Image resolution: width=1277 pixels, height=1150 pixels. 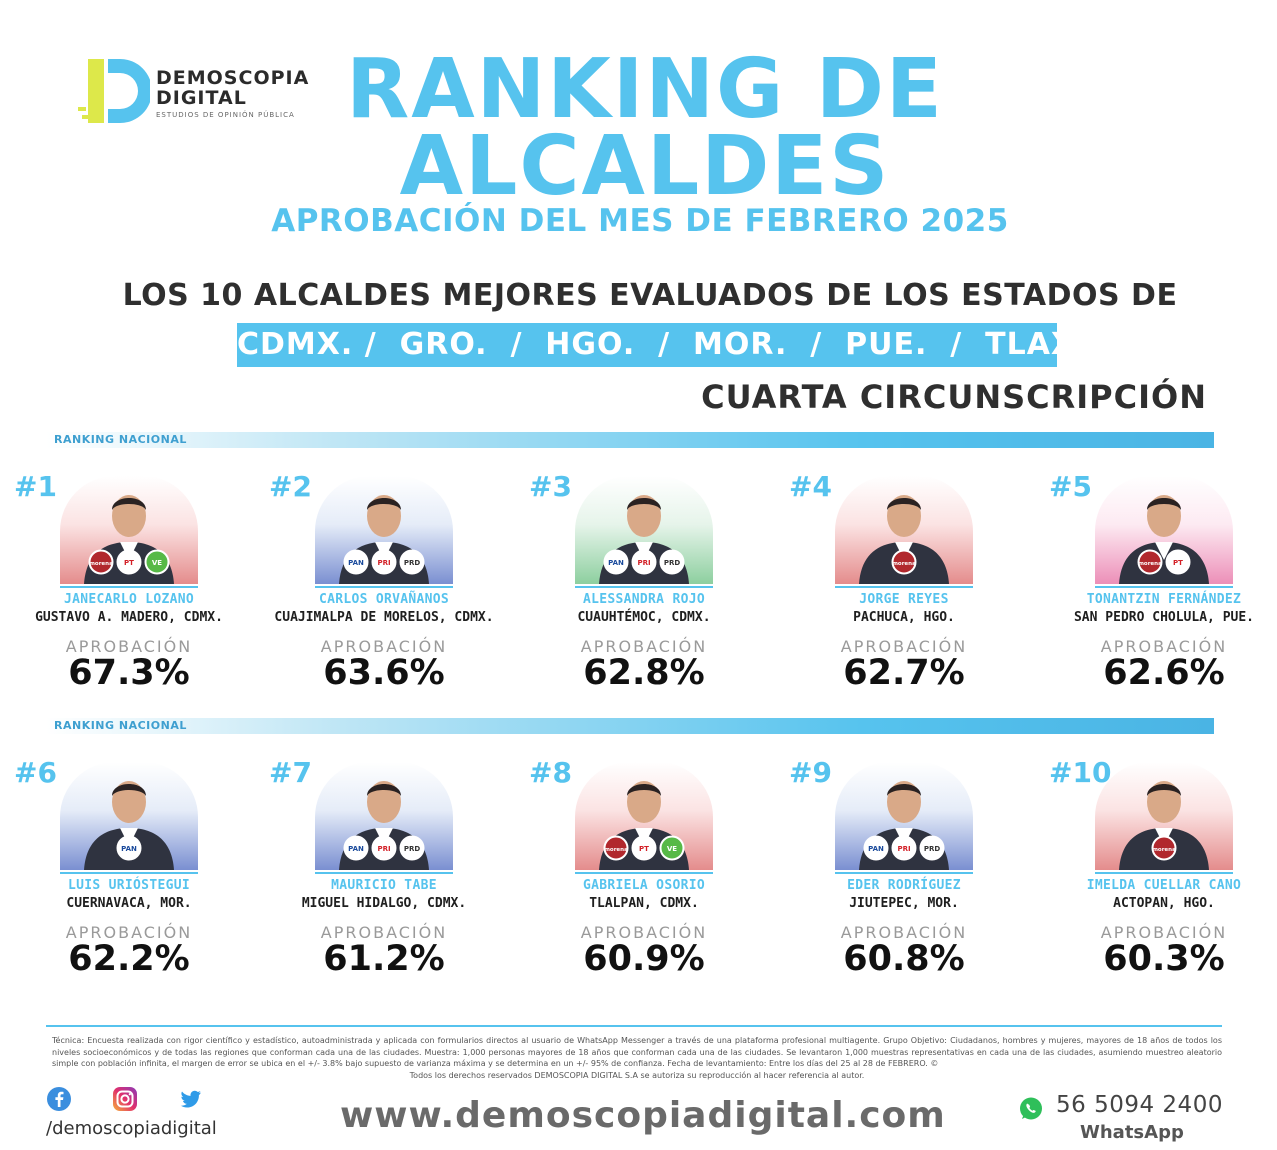 I want to click on person-silhouette-icon: morena PT, so click(x=1164, y=539).